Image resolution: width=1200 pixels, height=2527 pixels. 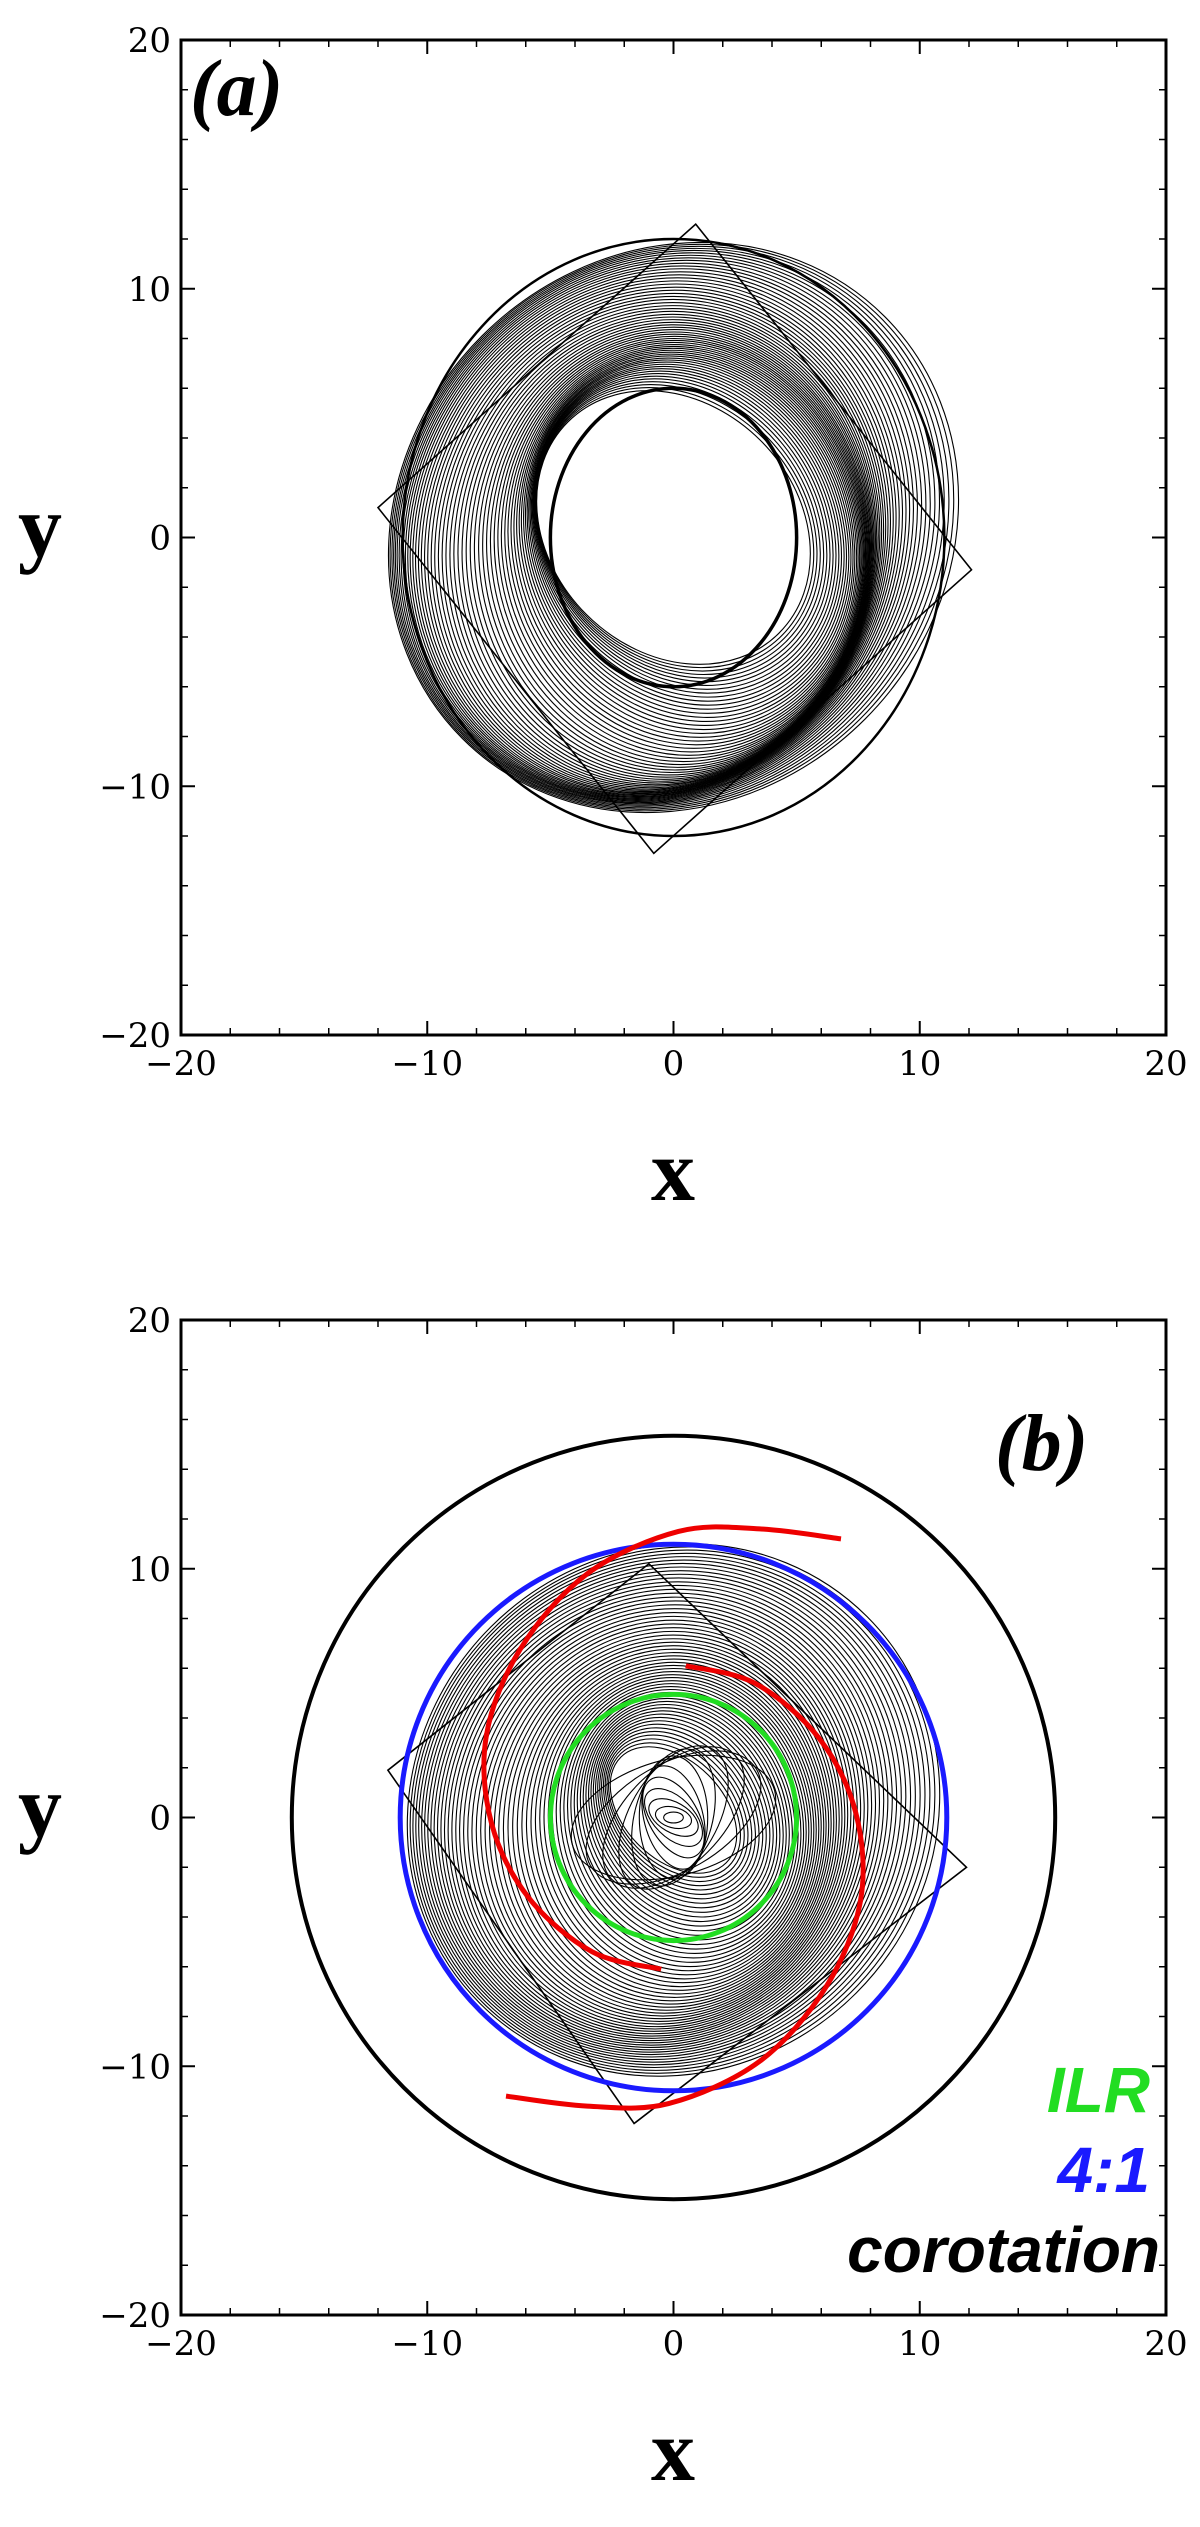 What do you see at coordinates (919, 1064) in the screenshot?
I see `x-tick-label-a-3: 10` at bounding box center [919, 1064].